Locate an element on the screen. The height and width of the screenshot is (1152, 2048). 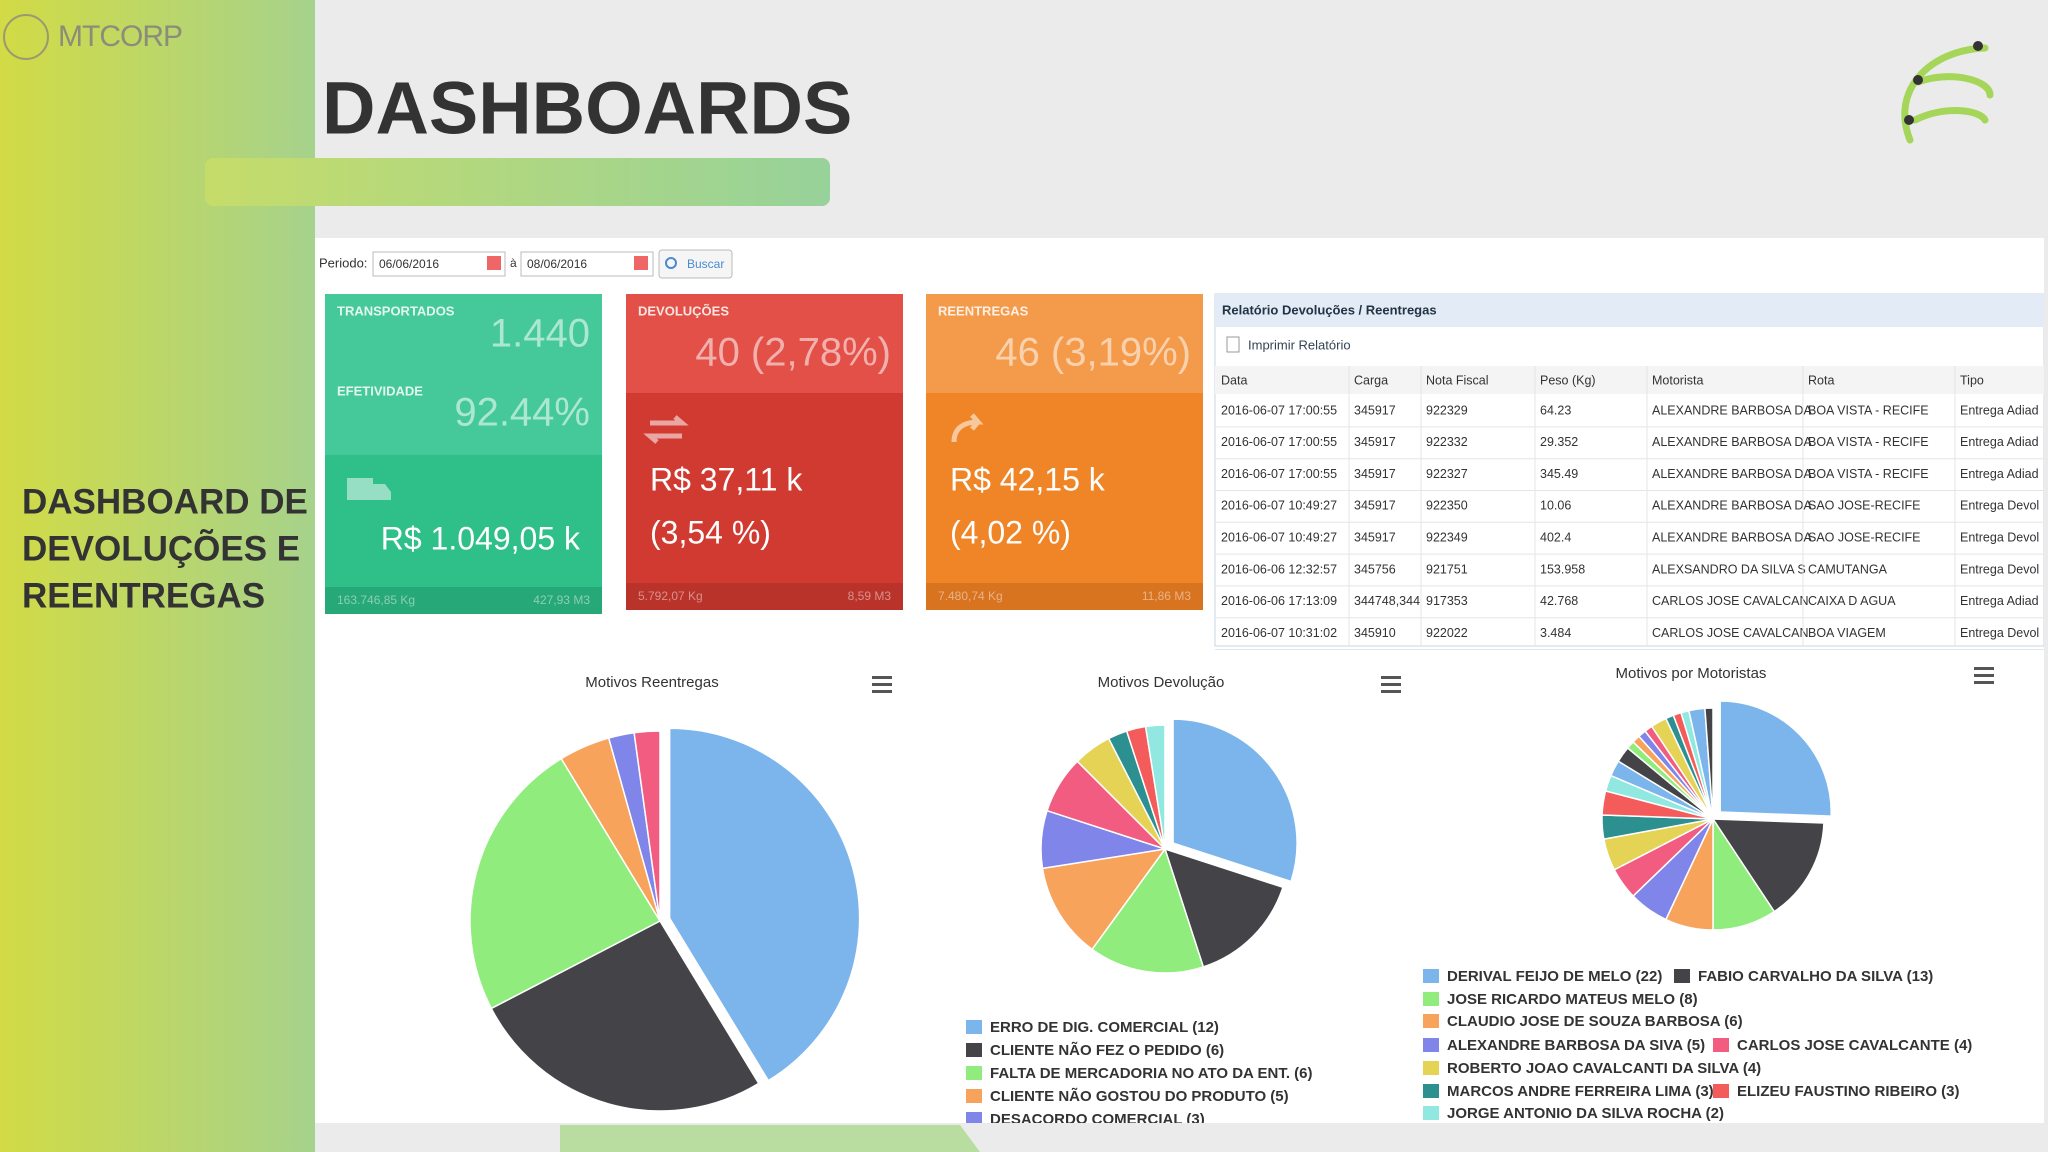
legend-label: DESACORDO COMERCIAL (3) is located at coordinates (1097, 1119).